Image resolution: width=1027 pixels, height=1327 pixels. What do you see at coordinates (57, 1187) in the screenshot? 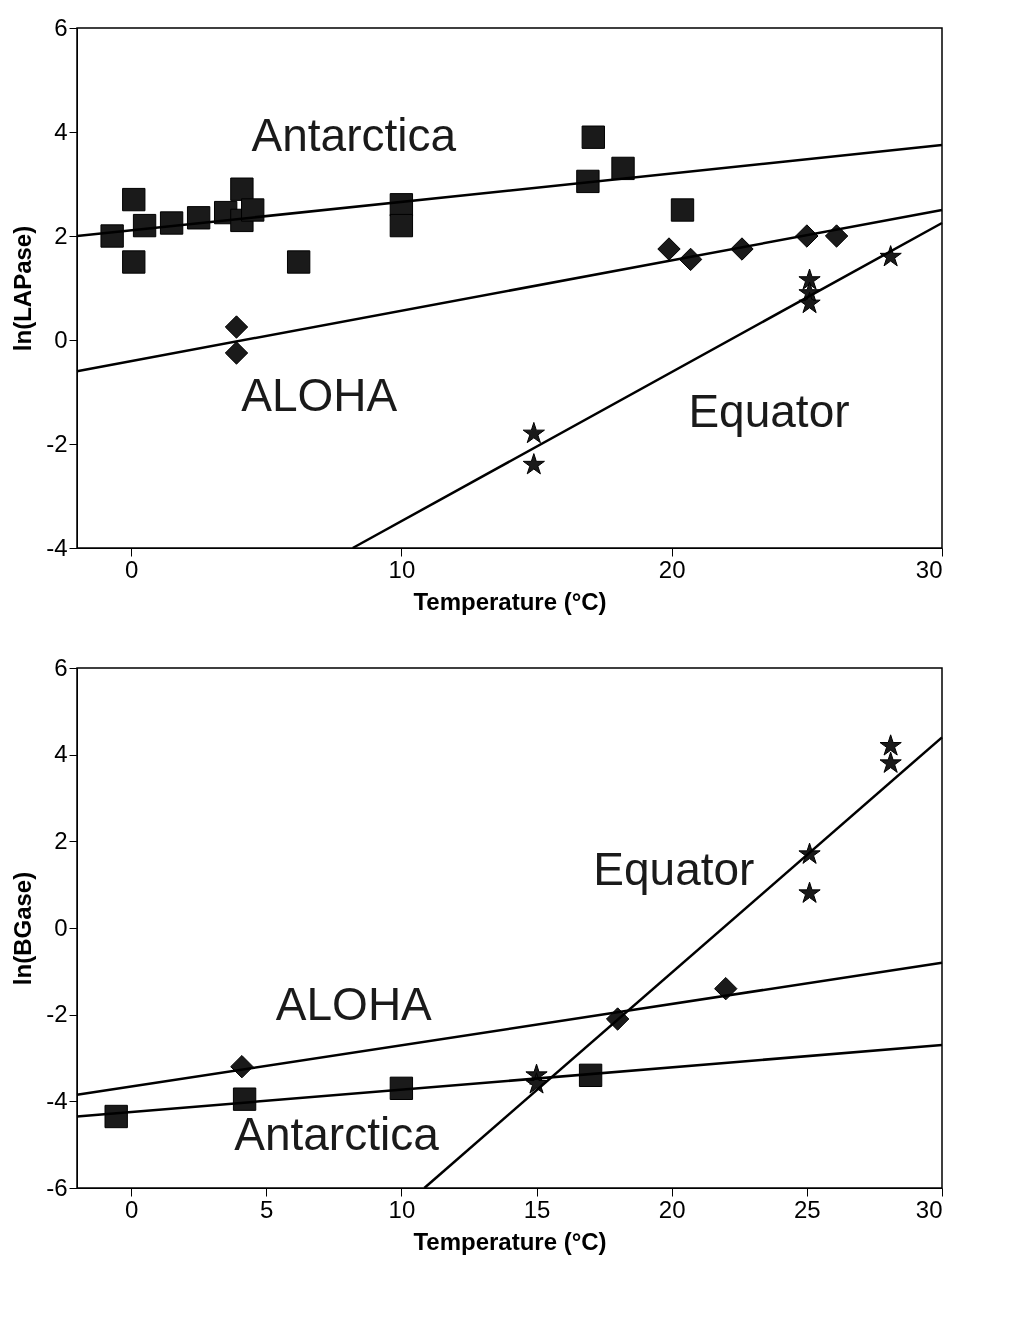
I see `y-tick-label: -6` at bounding box center [57, 1187].